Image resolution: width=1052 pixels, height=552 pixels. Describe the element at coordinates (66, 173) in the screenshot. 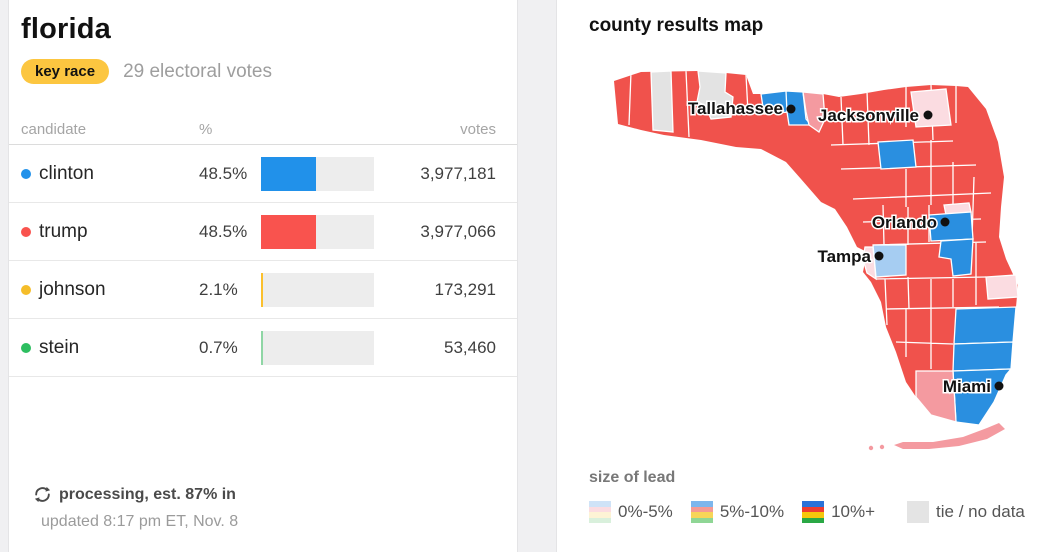

I see `candidate-name: clinton` at that location.